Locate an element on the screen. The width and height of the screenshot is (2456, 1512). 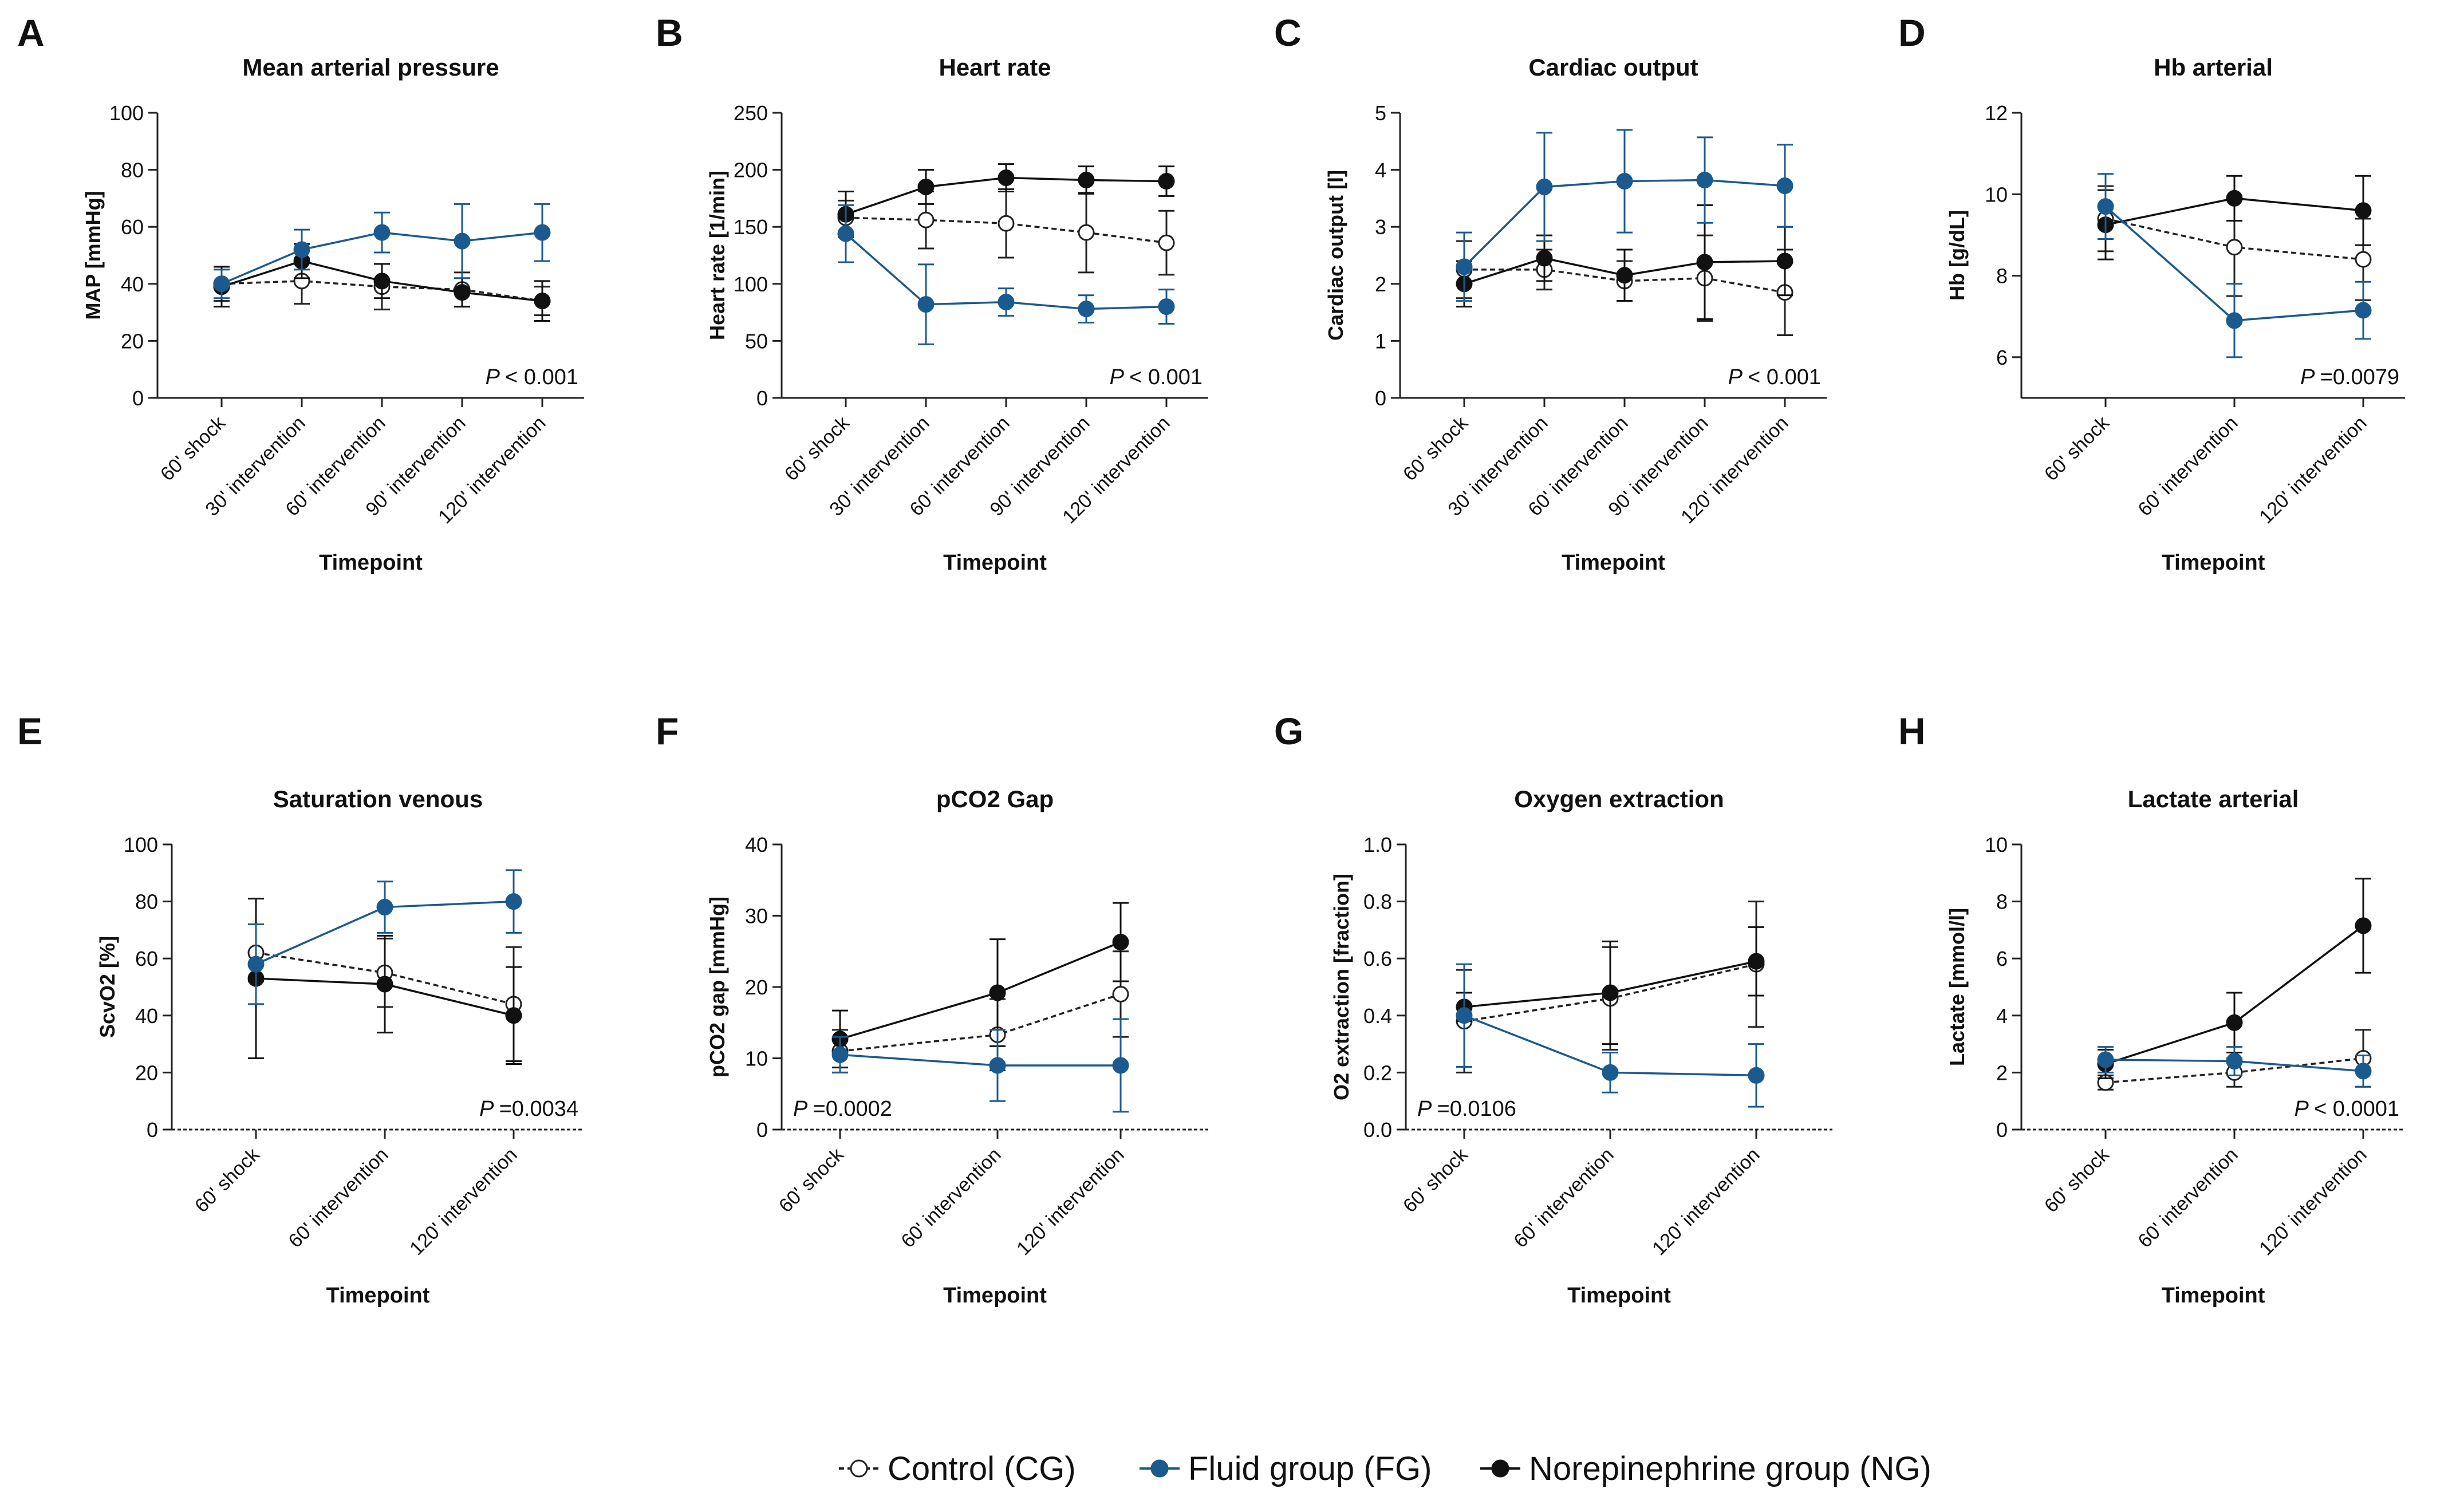
chart-title: Lactate arterial is located at coordinates (2213, 798).